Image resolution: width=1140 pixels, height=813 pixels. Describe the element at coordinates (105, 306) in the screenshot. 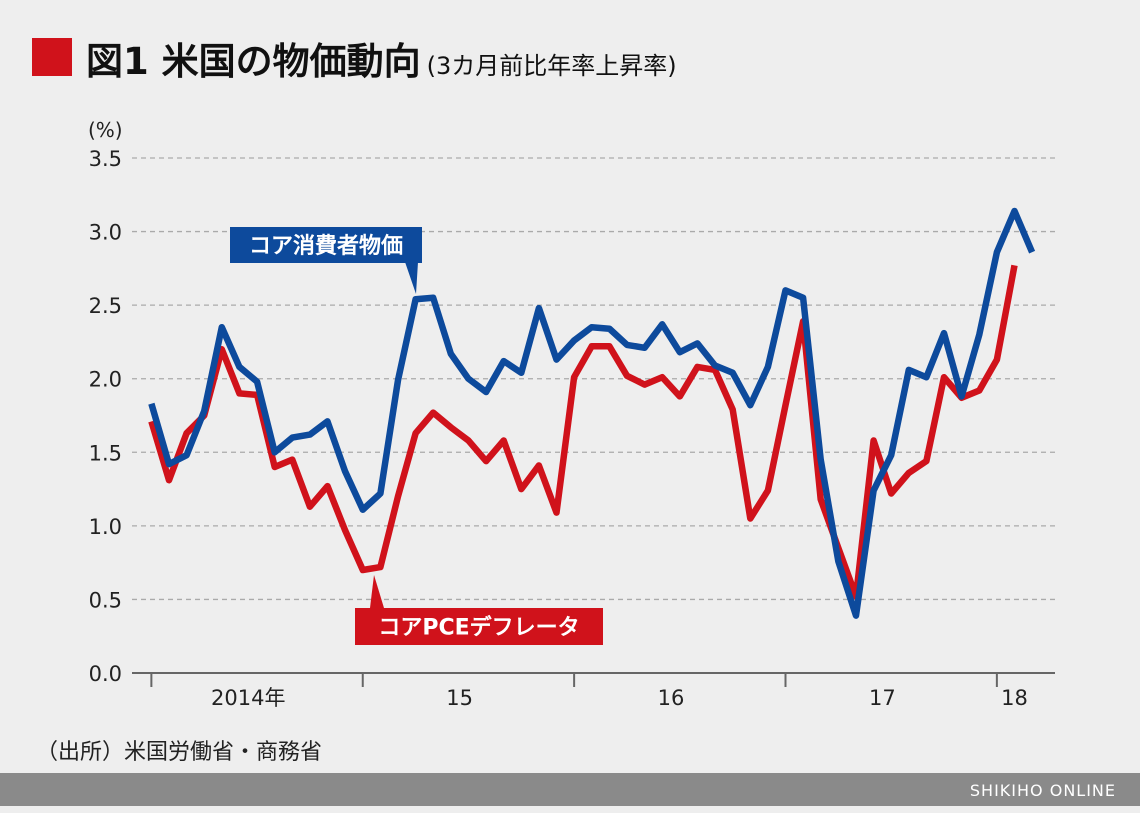

I see `y-tick-label: 2.5` at that location.